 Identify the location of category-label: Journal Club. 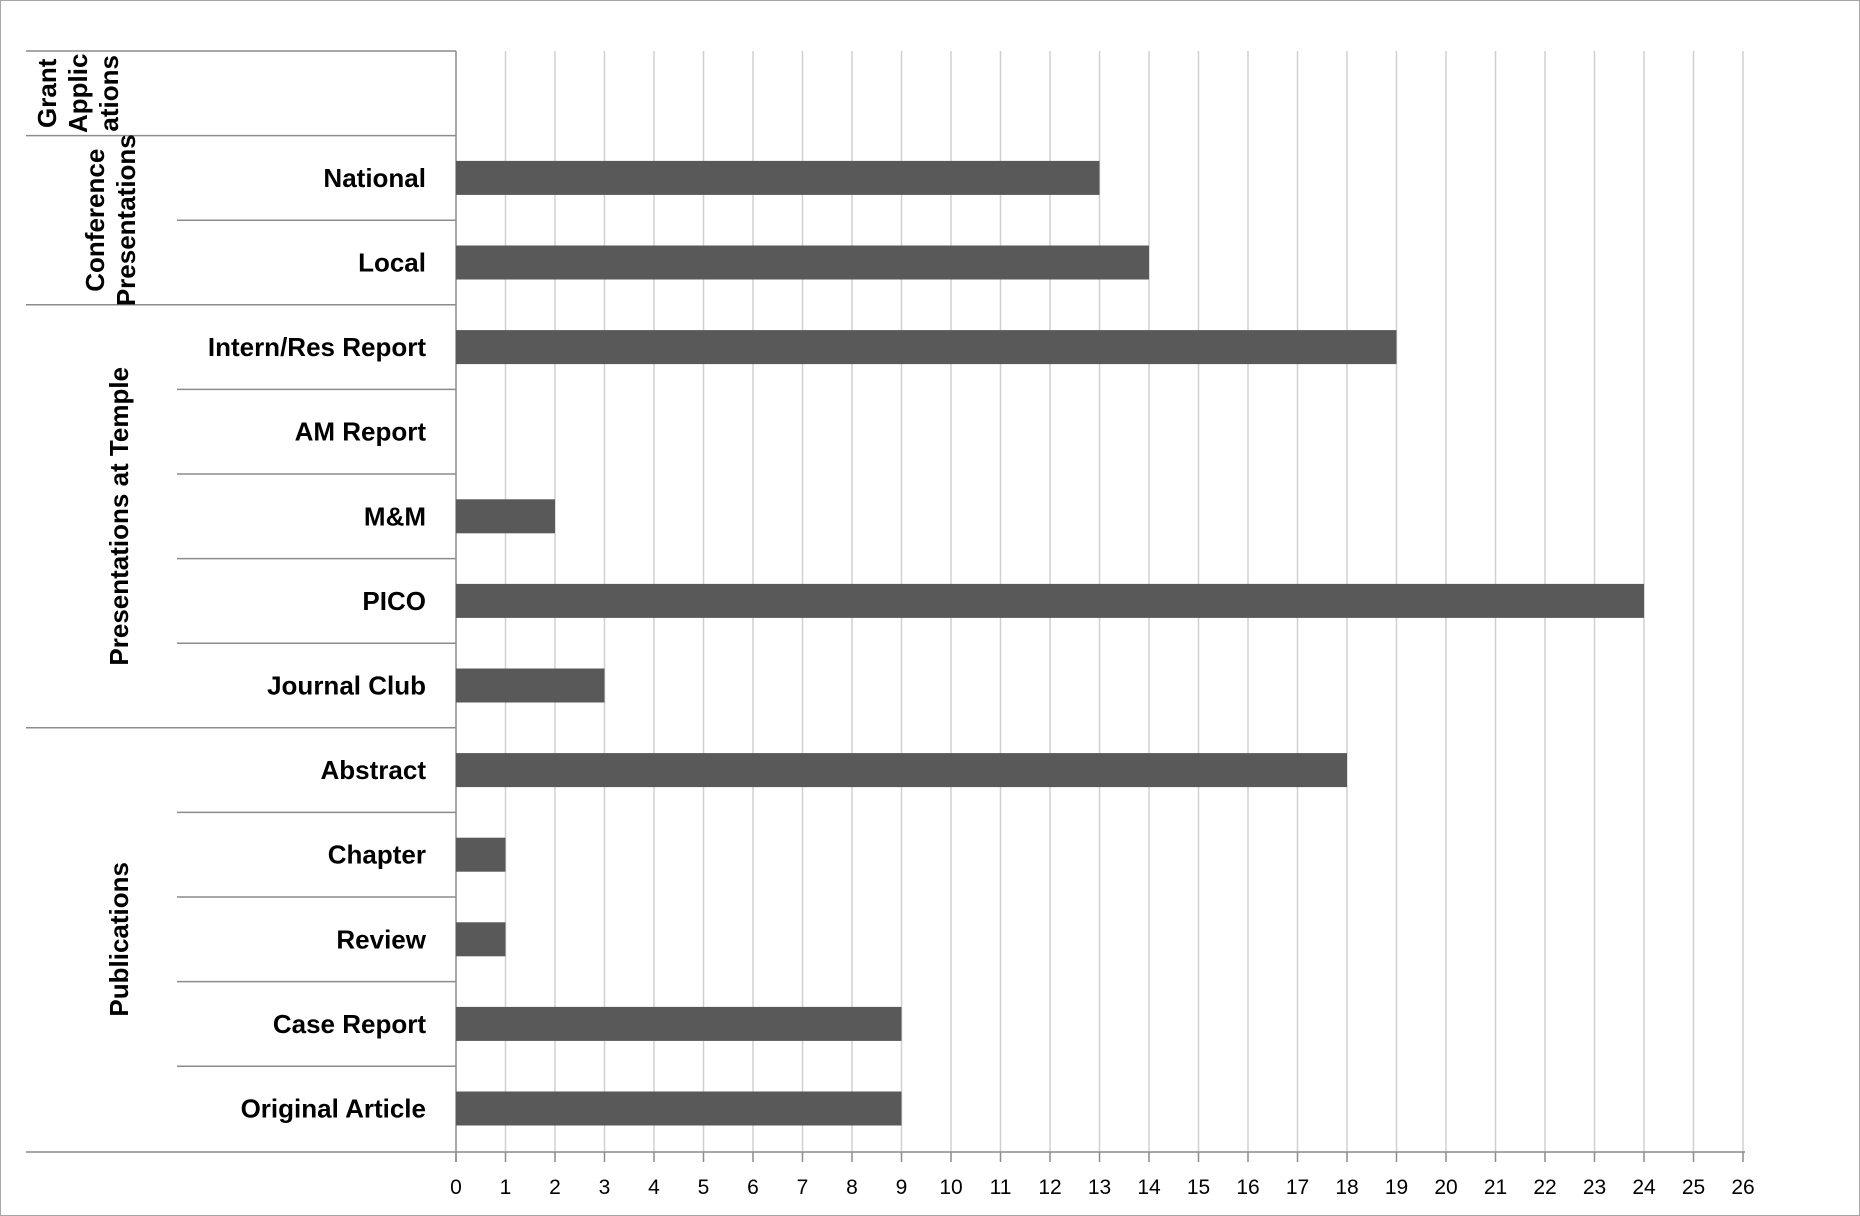
(346, 686).